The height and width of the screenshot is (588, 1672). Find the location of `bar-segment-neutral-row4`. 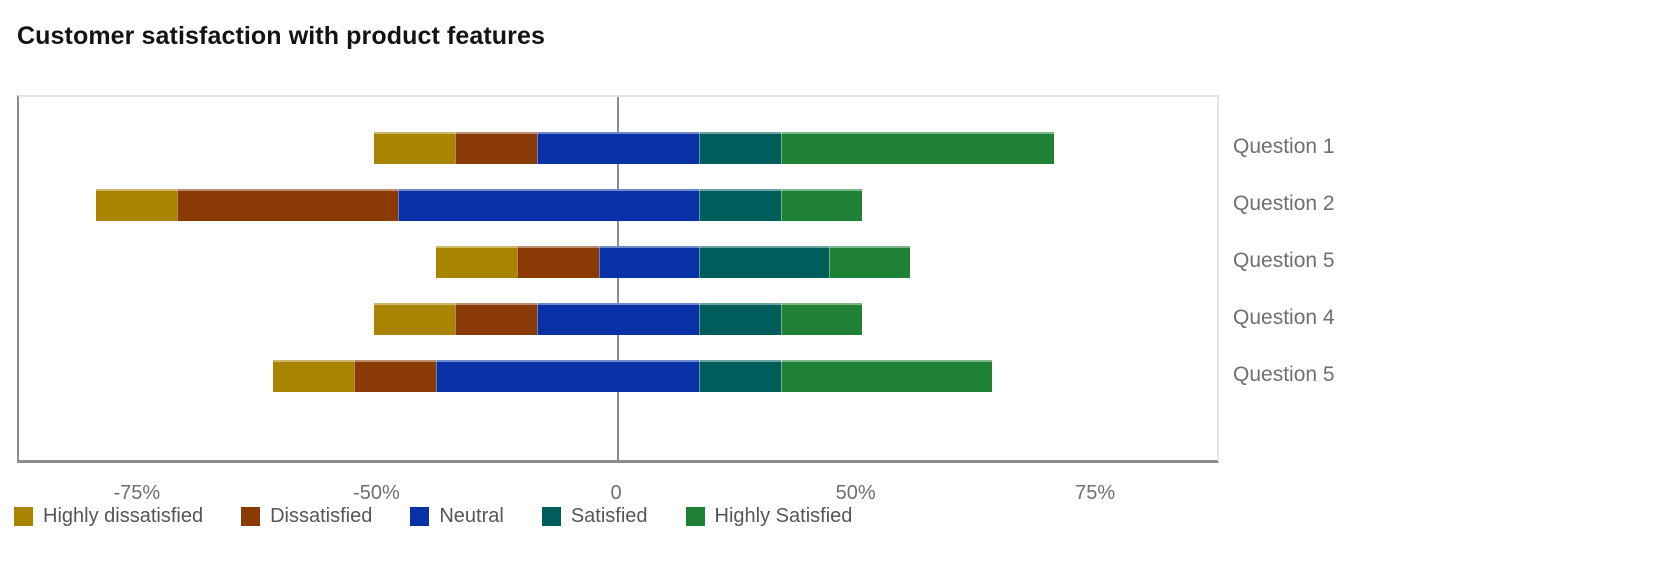

bar-segment-neutral-row4 is located at coordinates (618, 319).